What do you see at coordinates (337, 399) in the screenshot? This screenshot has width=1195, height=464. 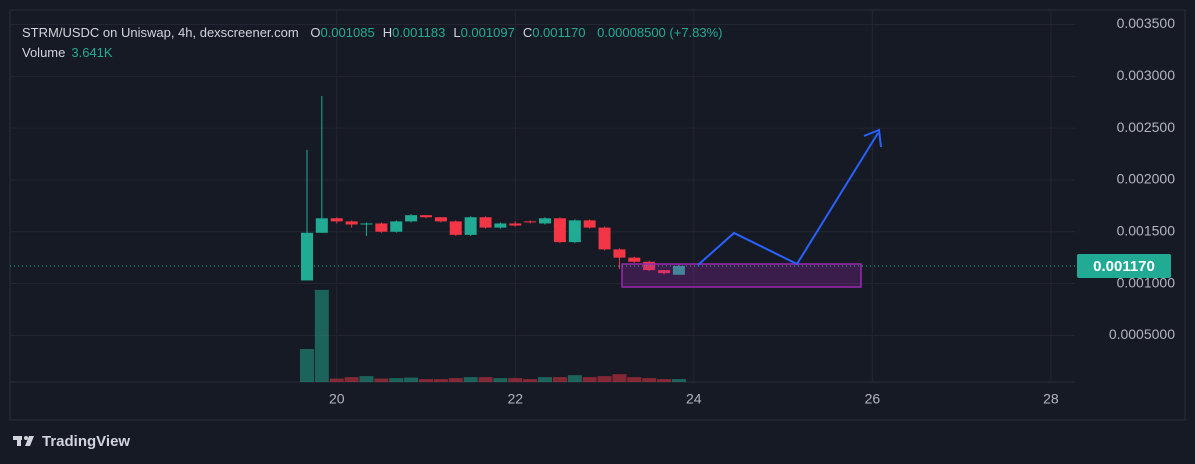 I see `x-tick-label: 20` at bounding box center [337, 399].